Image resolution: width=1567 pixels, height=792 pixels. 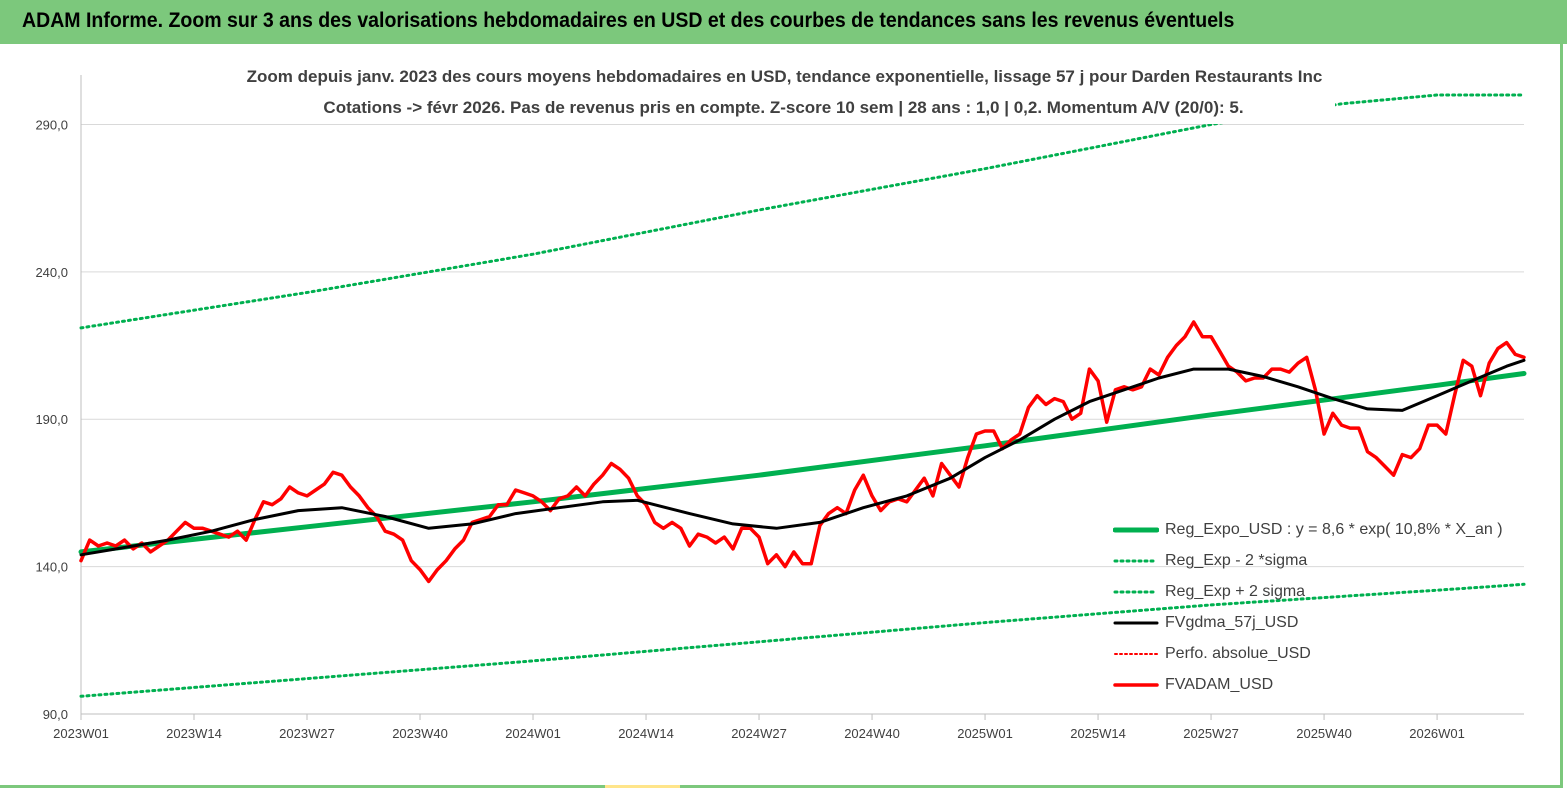 What do you see at coordinates (1232, 622) in the screenshot?
I see `legend-label: FVgdma_57j_USD` at bounding box center [1232, 622].